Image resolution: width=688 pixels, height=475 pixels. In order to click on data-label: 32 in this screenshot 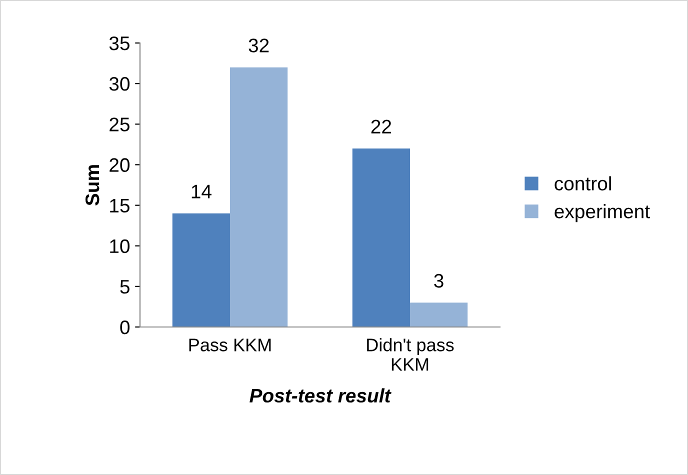, I will do `click(258, 45)`.